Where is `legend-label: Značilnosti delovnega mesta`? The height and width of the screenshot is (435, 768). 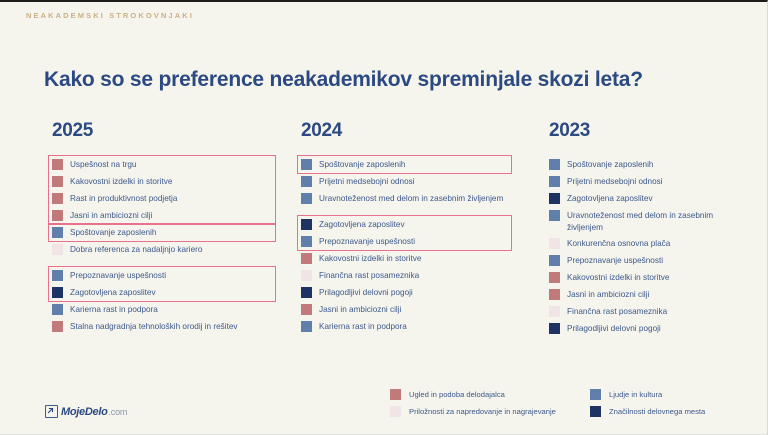
legend-label: Značilnosti delovnega mesta is located at coordinates (657, 411).